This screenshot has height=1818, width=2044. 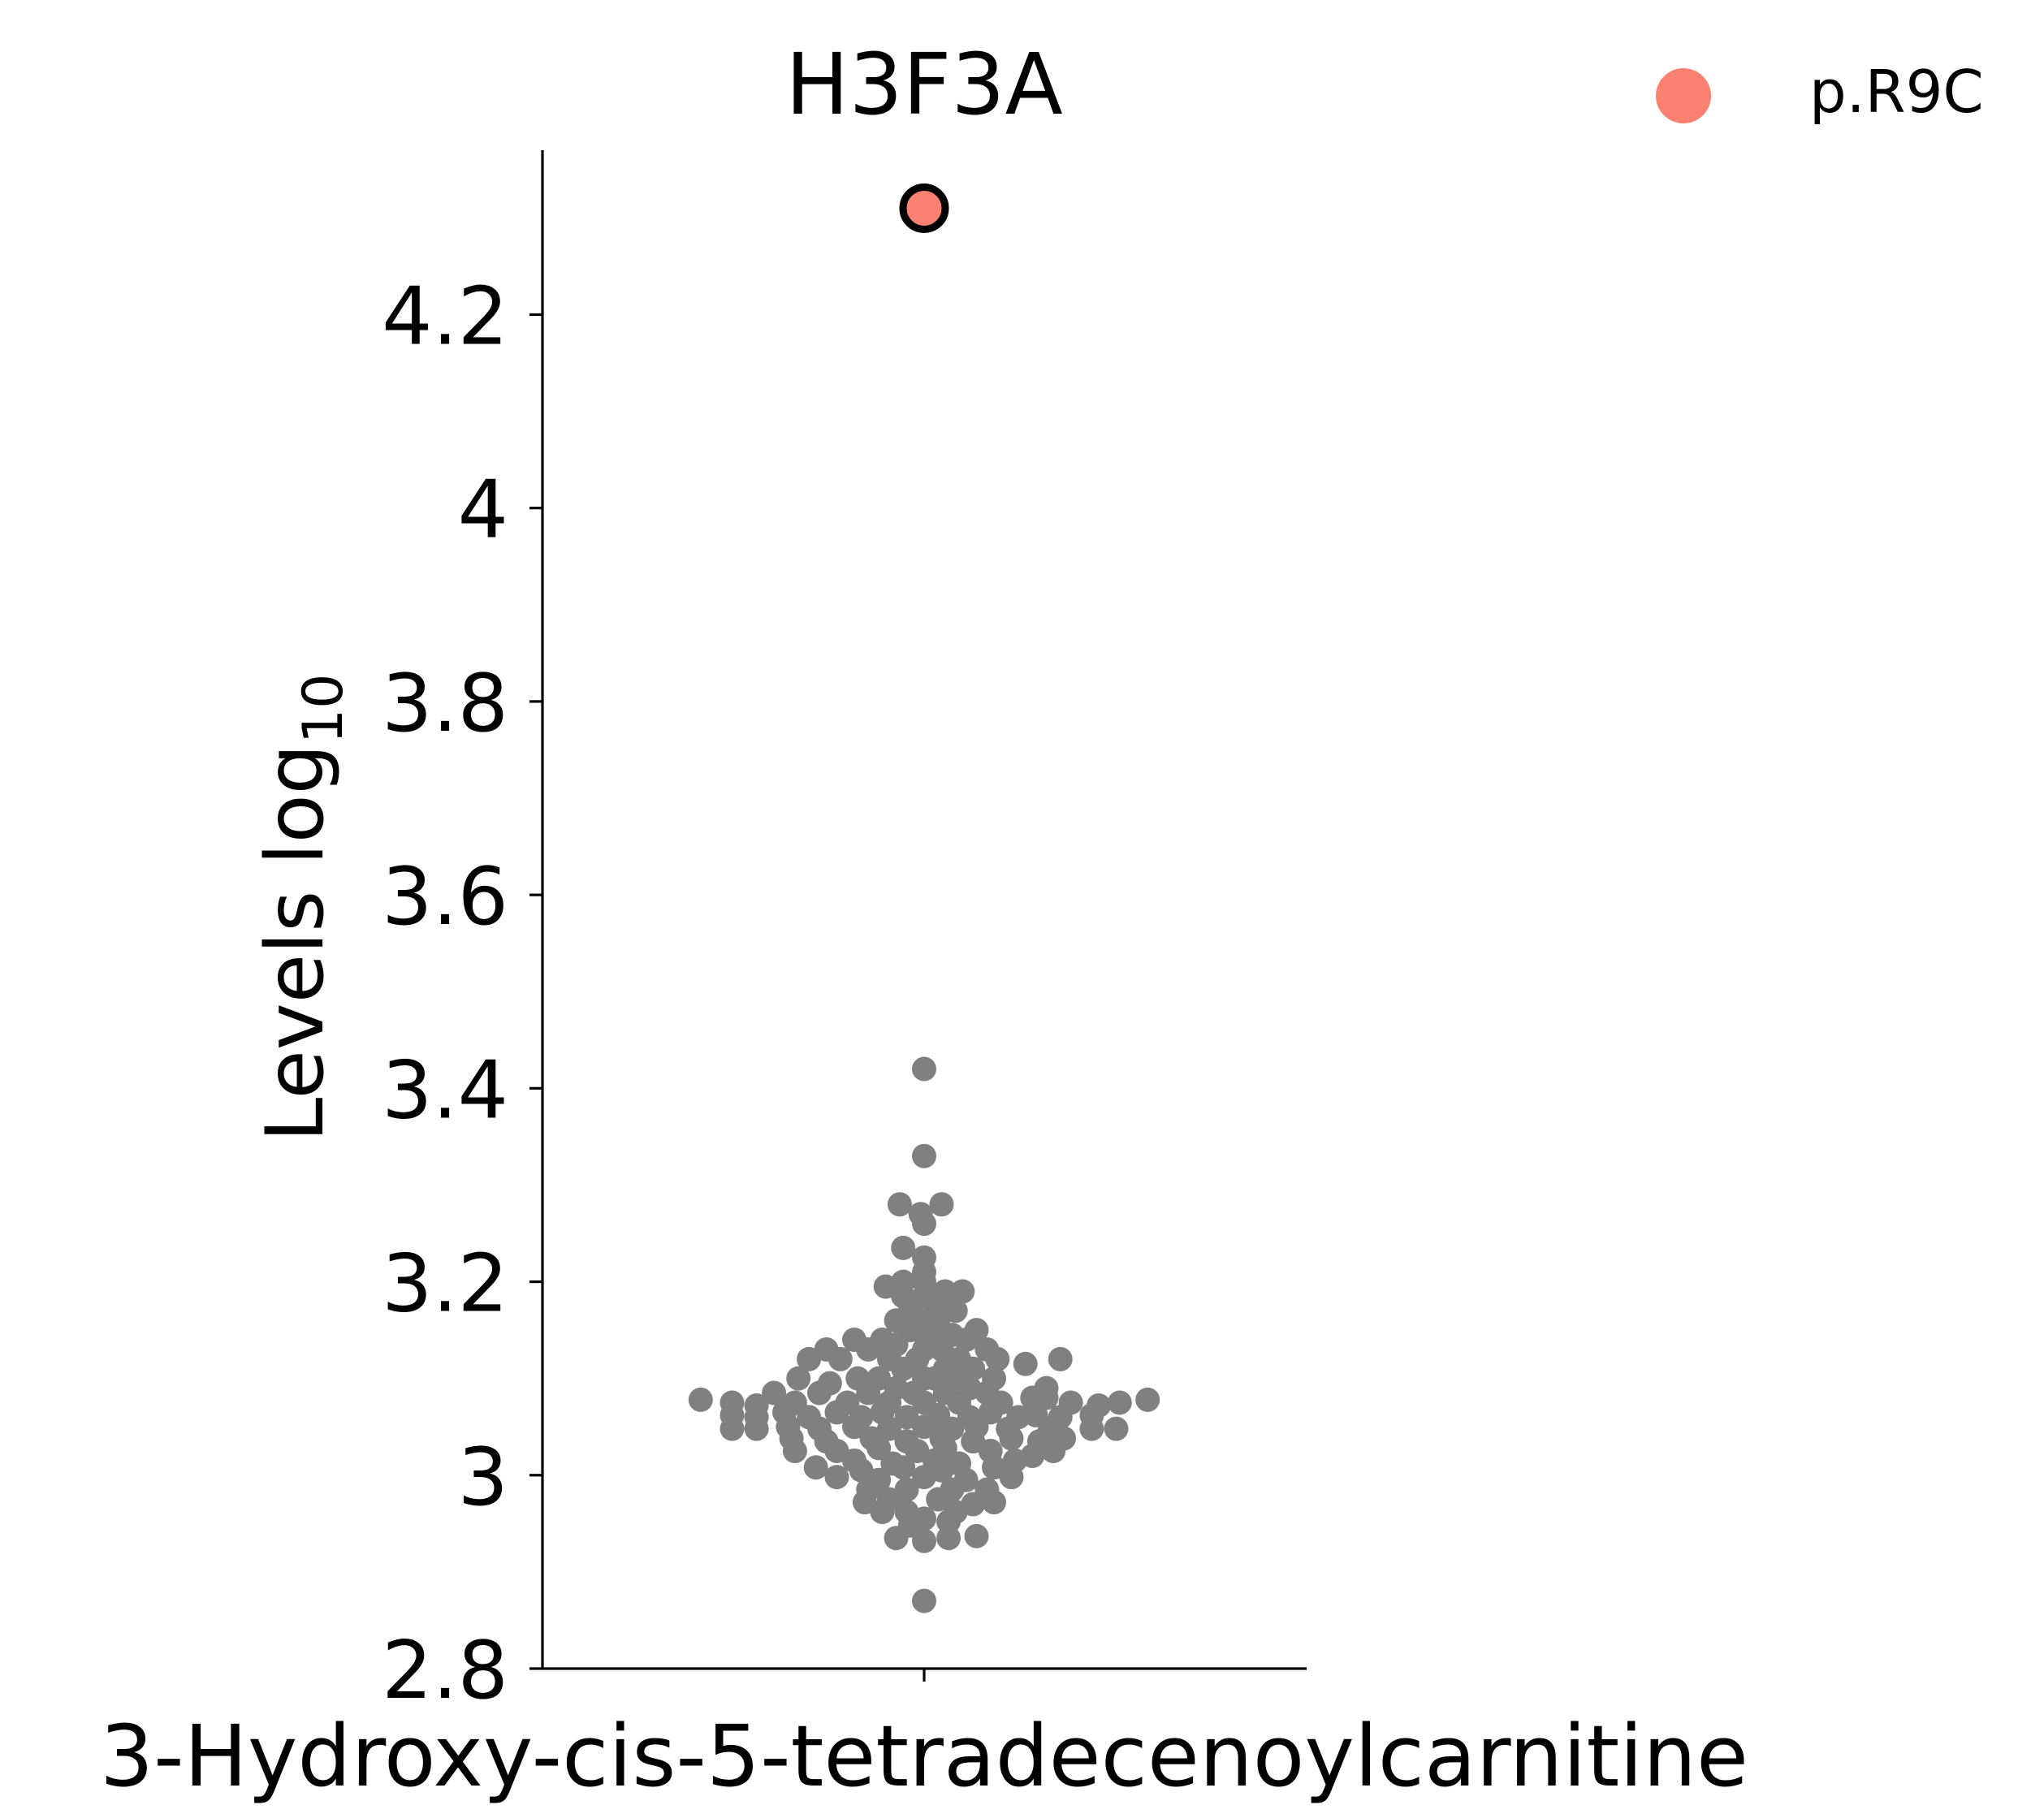 What do you see at coordinates (462, 993) in the screenshot?
I see `y-ticks: 2.8 3 3.2 3.4 3.6 3.8 4 4.2` at bounding box center [462, 993].